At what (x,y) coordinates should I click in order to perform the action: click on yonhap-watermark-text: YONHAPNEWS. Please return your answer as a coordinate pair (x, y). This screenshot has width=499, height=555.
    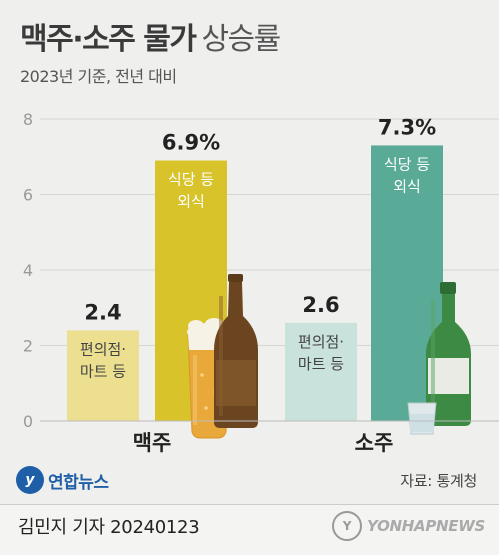
    Looking at the image, I should click on (426, 526).